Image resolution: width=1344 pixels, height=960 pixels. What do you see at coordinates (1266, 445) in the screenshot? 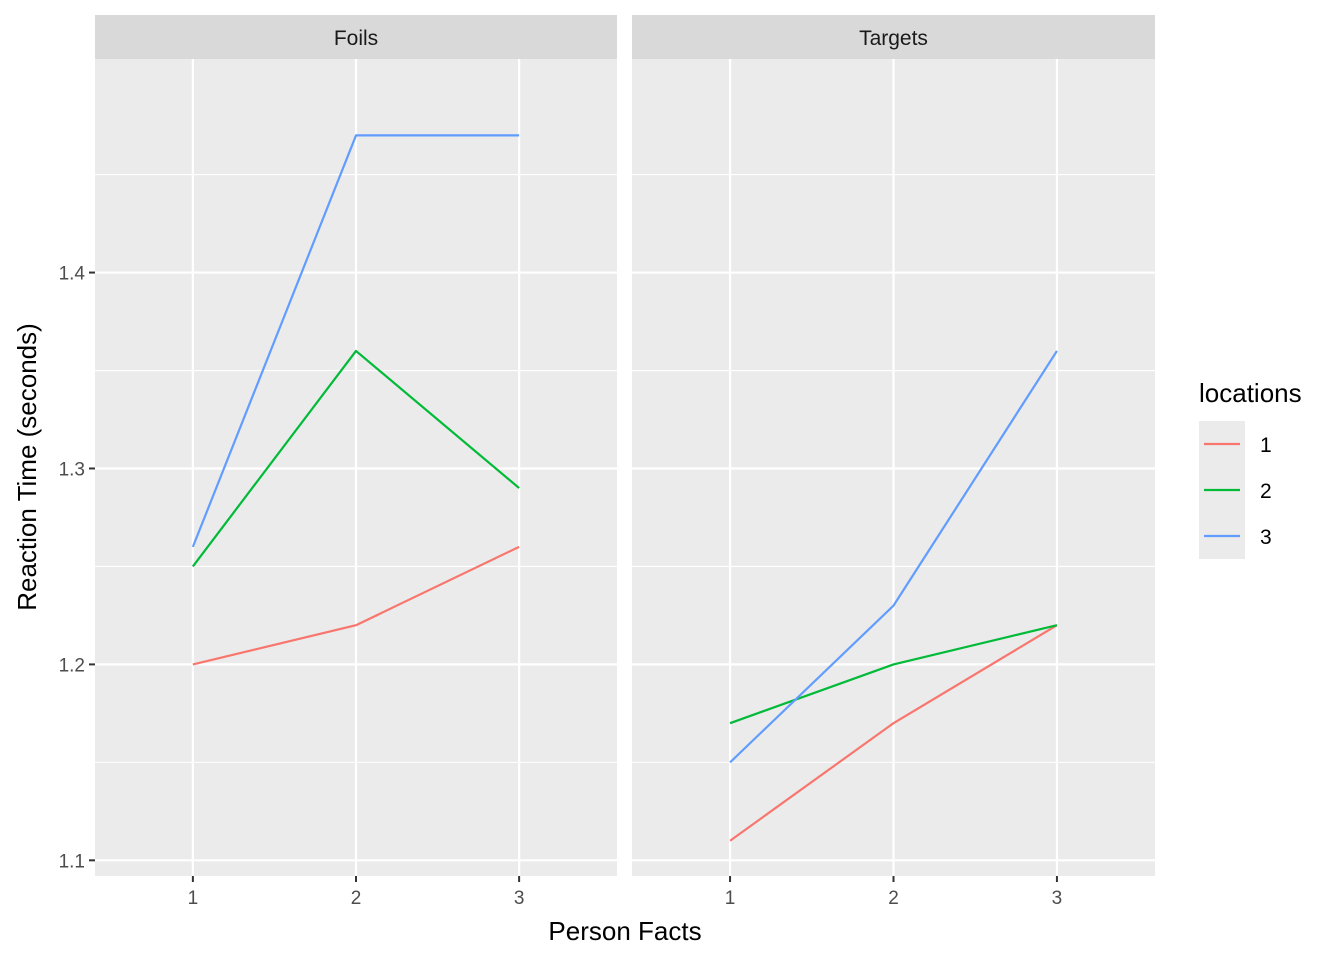
I see `legend-label: 1` at bounding box center [1266, 445].